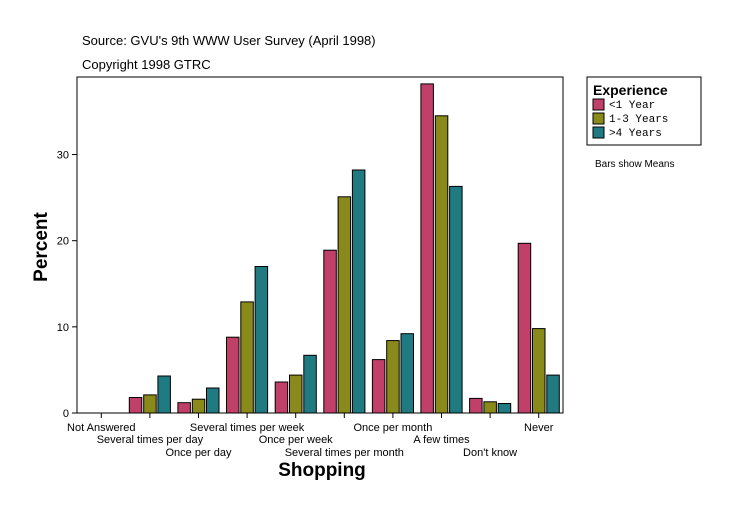 The width and height of the screenshot is (736, 516). Describe the element at coordinates (322, 470) in the screenshot. I see `x-axis-label: Shopping` at that location.